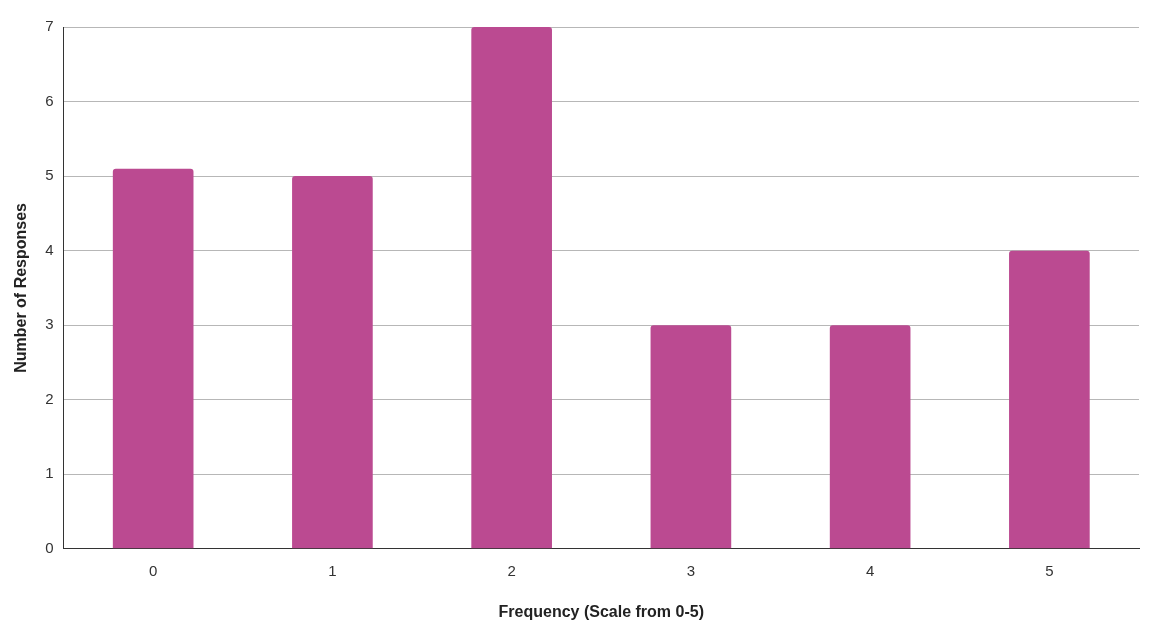 This screenshot has height=634, width=1149. What do you see at coordinates (1049, 570) in the screenshot?
I see `x-tick-label: 5` at bounding box center [1049, 570].